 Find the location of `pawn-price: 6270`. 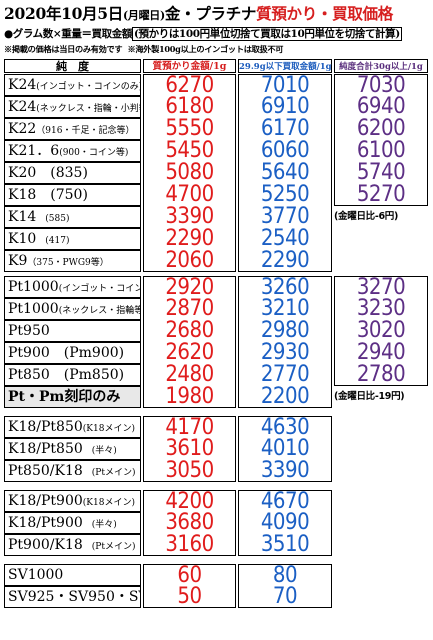

pawn-price: 6270 is located at coordinates (189, 85).